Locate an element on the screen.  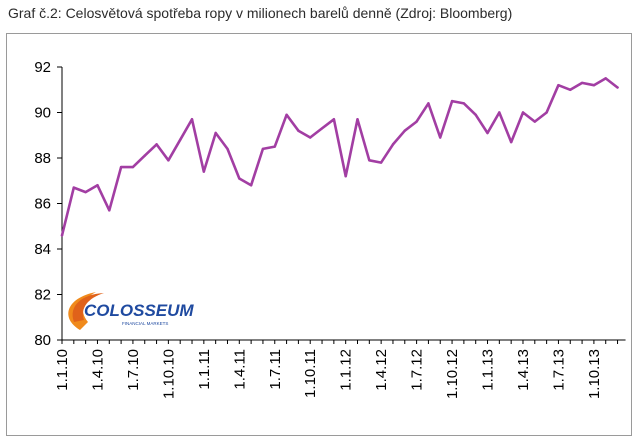
logo-swoosh-accent-icon is located at coordinates (88, 307).